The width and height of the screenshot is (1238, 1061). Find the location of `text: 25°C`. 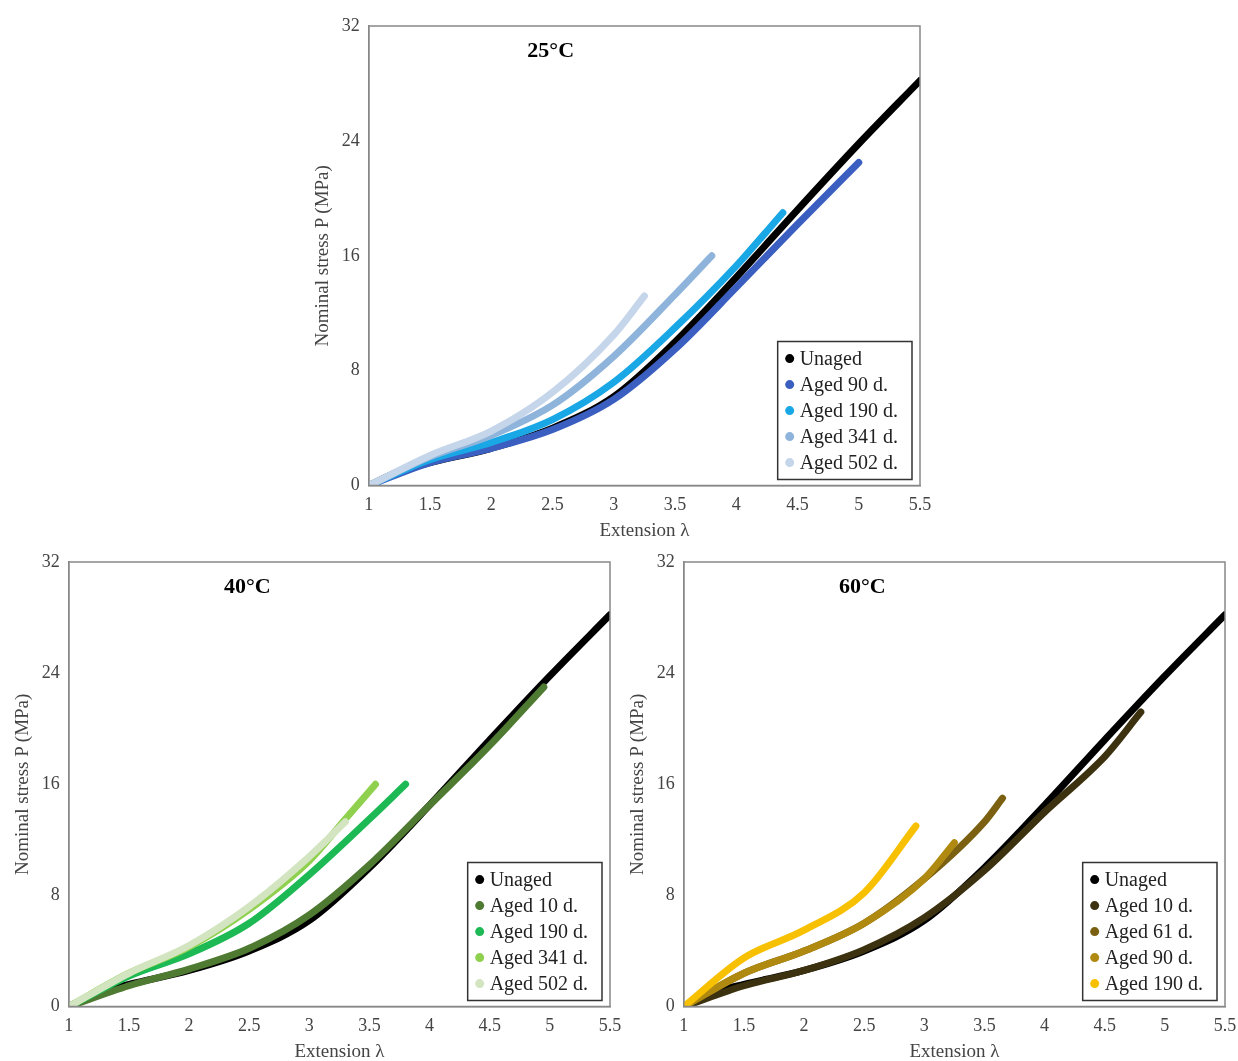

text: 25°C is located at coordinates (551, 49).